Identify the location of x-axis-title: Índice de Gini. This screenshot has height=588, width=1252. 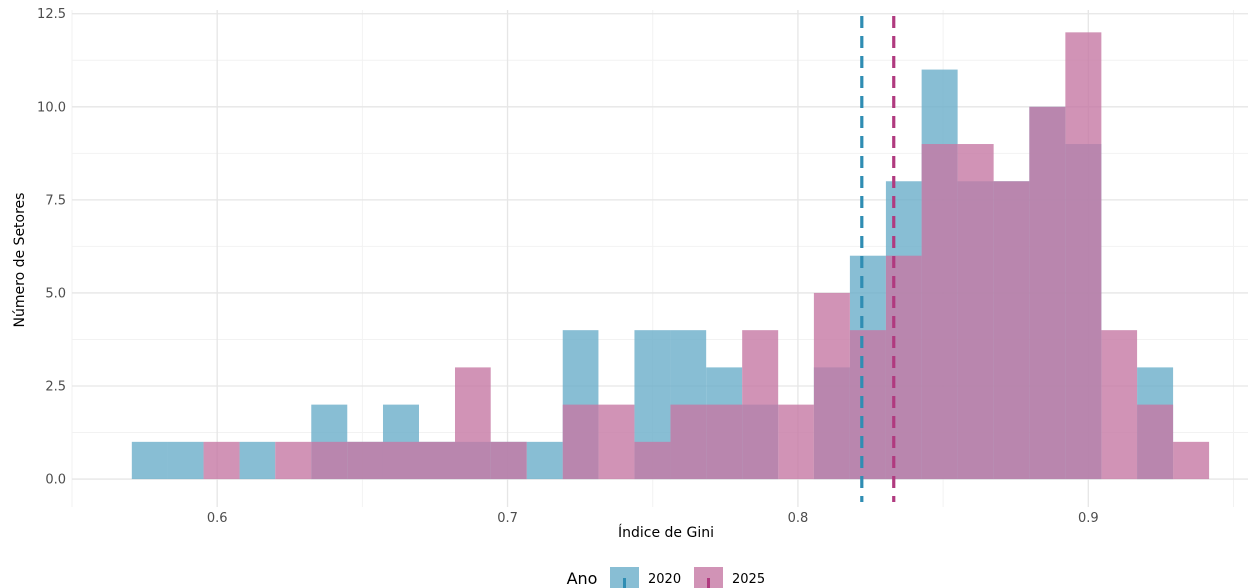
(666, 532).